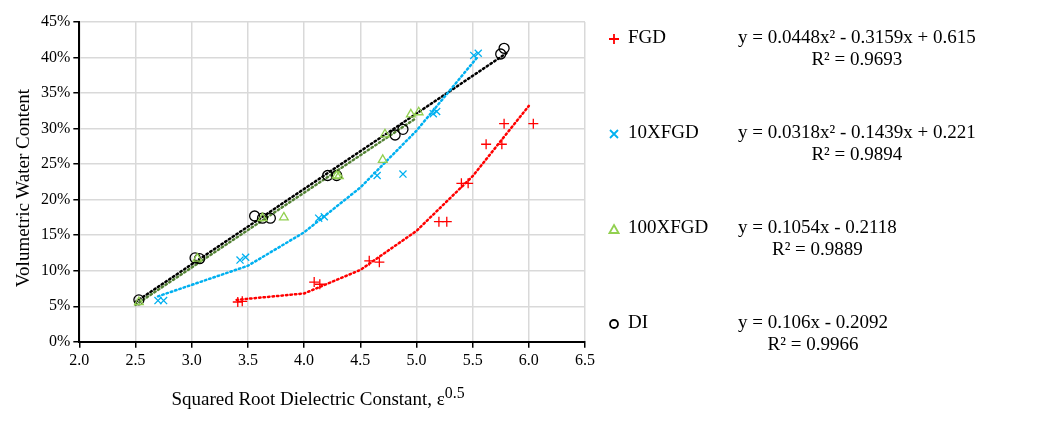  I want to click on x-tick-label: 3.5, so click(247, 359).